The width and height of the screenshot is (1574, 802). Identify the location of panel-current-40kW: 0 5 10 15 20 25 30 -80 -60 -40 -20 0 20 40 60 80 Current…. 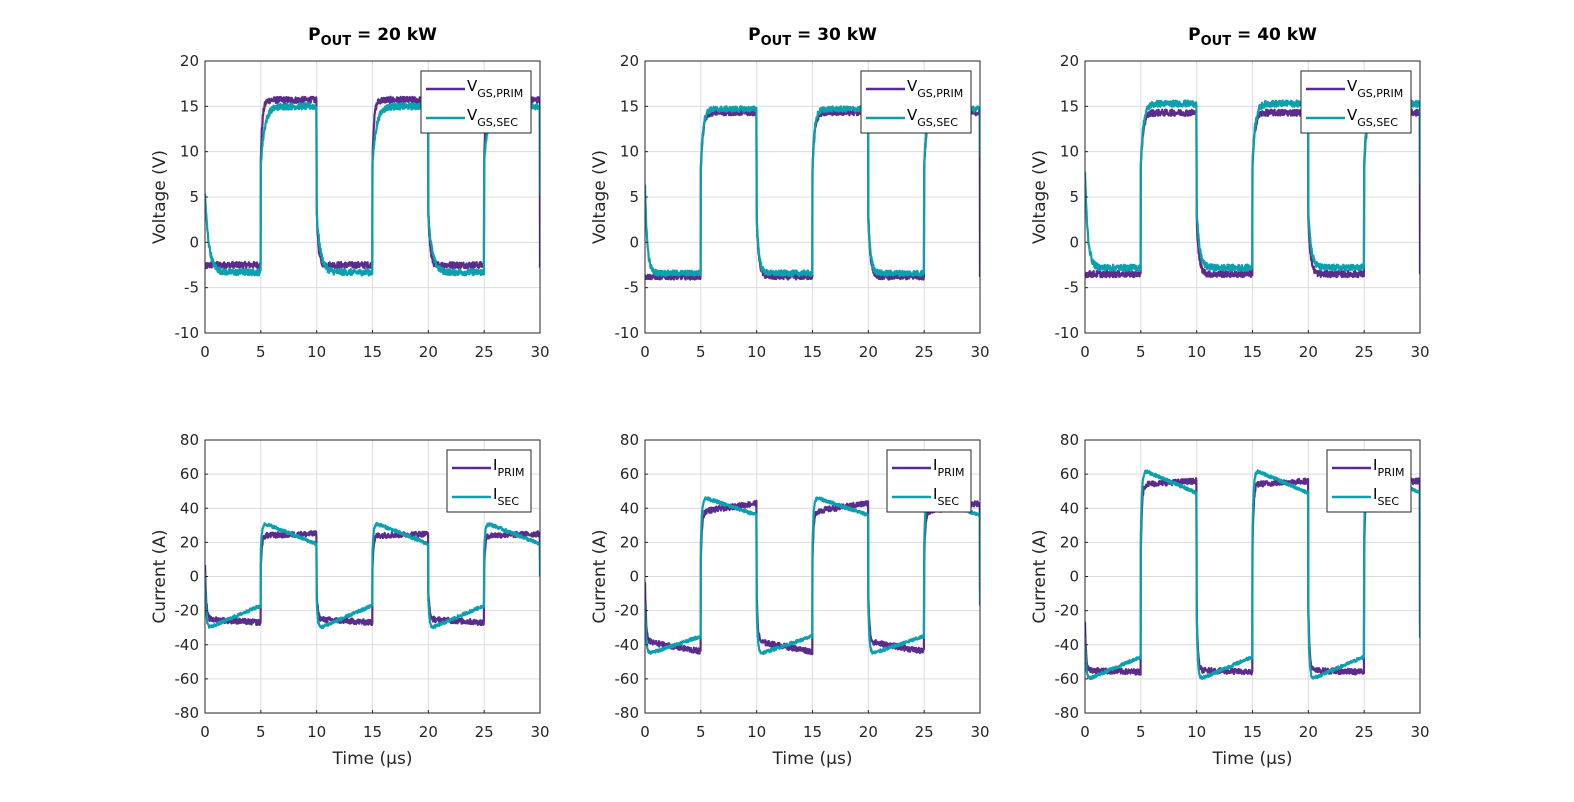
(1230, 600).